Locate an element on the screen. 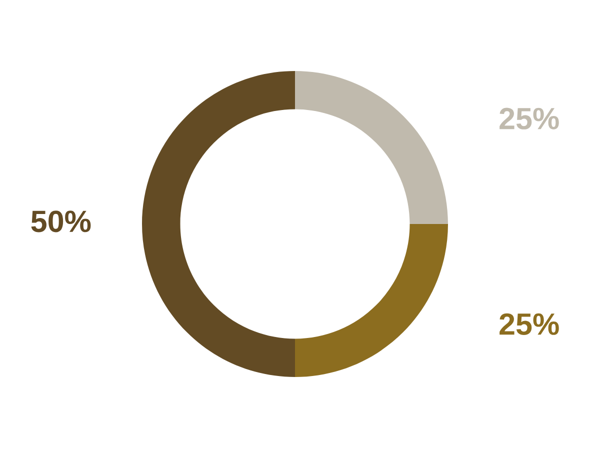 The width and height of the screenshot is (591, 453). data-label: 50% is located at coordinates (61, 221).